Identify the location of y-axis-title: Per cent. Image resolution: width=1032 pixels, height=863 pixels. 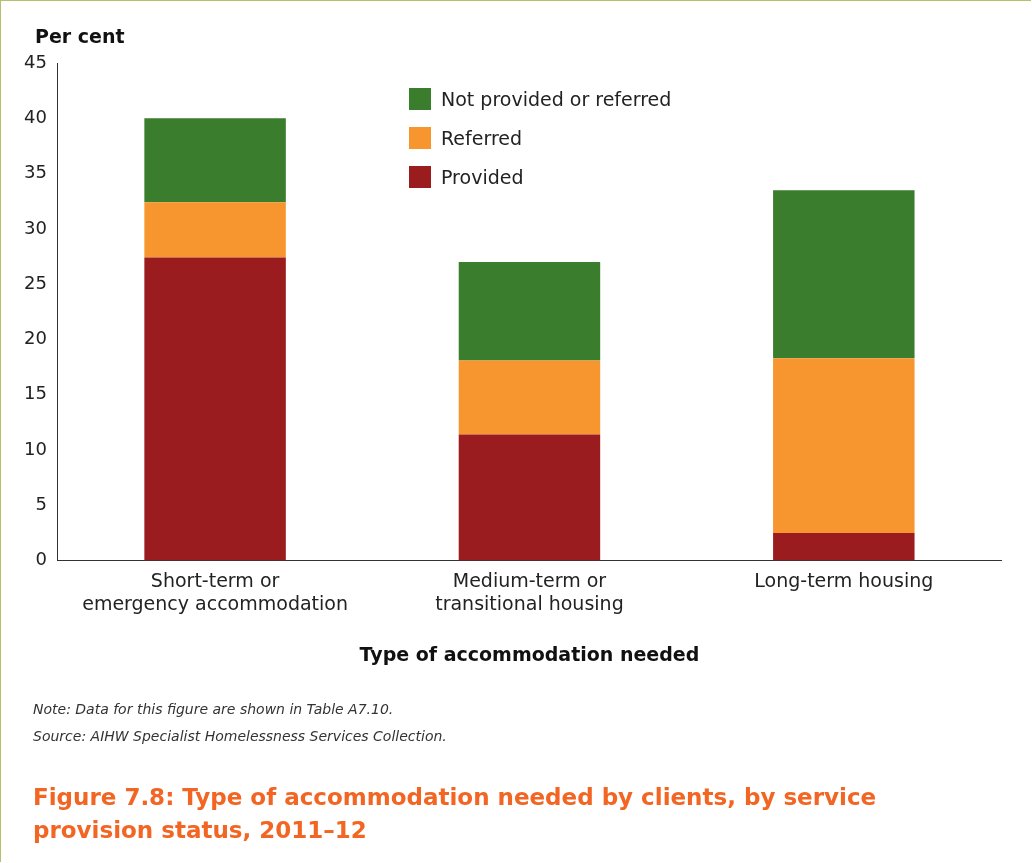
(80, 36).